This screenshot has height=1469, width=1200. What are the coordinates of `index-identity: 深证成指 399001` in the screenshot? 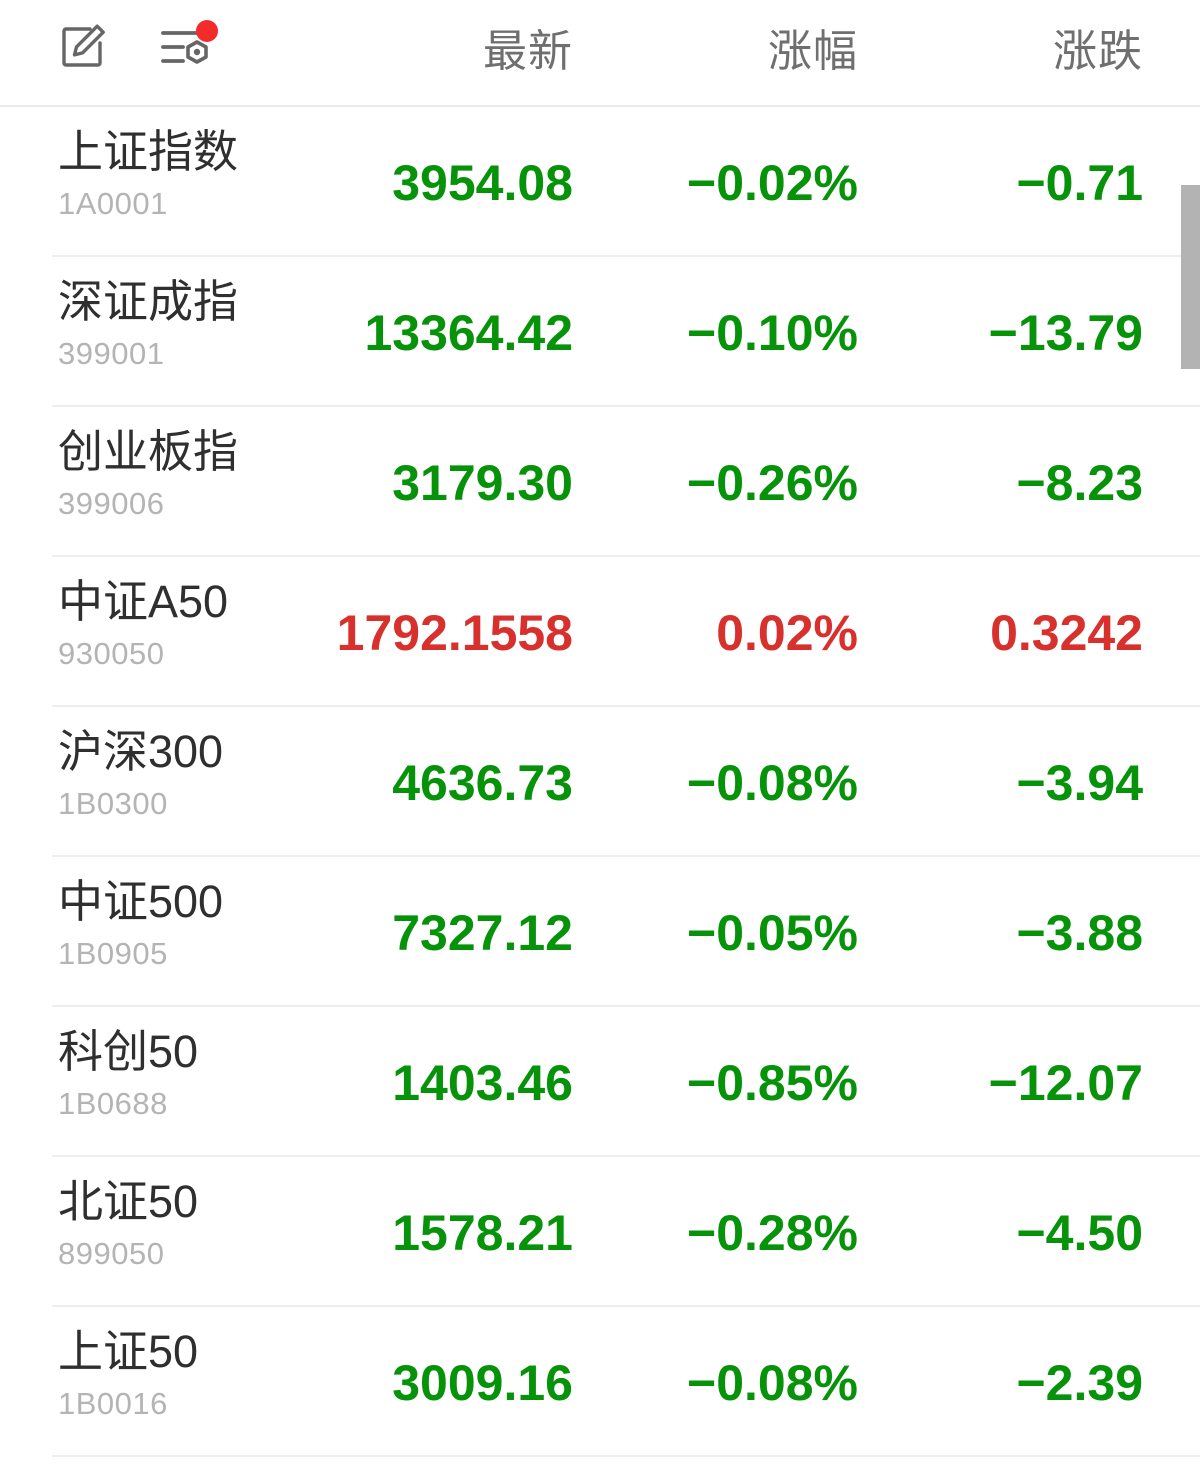 It's located at (223, 325).